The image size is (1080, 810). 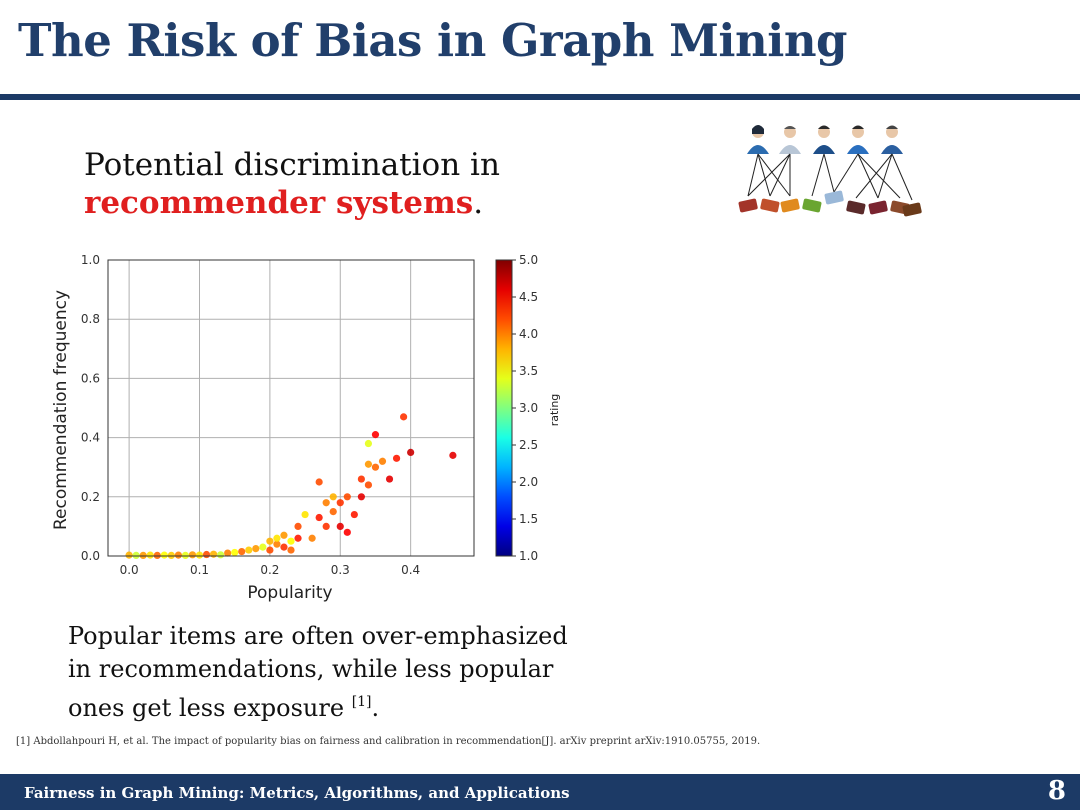 What do you see at coordinates (528, 556) in the screenshot?
I see `colorbar-tick-label: 1.0` at bounding box center [528, 556].